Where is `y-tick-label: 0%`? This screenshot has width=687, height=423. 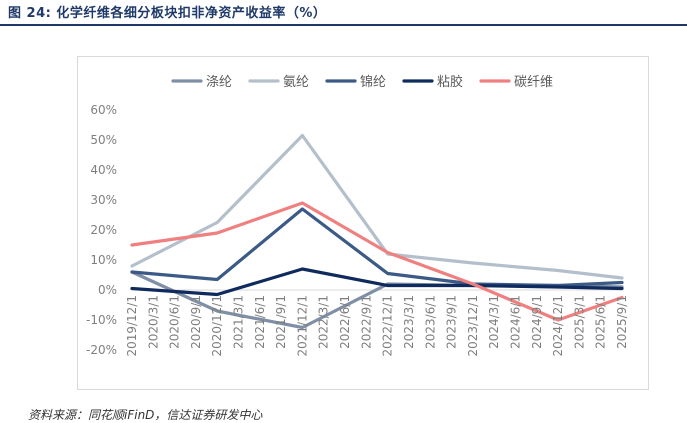
y-tick-label: 0% is located at coordinates (107, 290).